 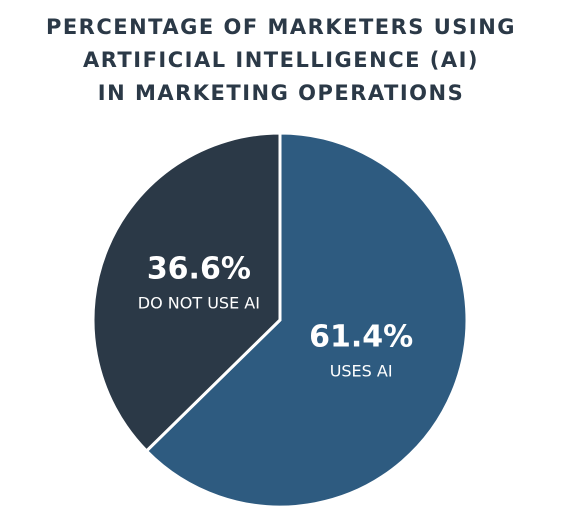 I want to click on value-label: 61.4%, so click(x=361, y=337).